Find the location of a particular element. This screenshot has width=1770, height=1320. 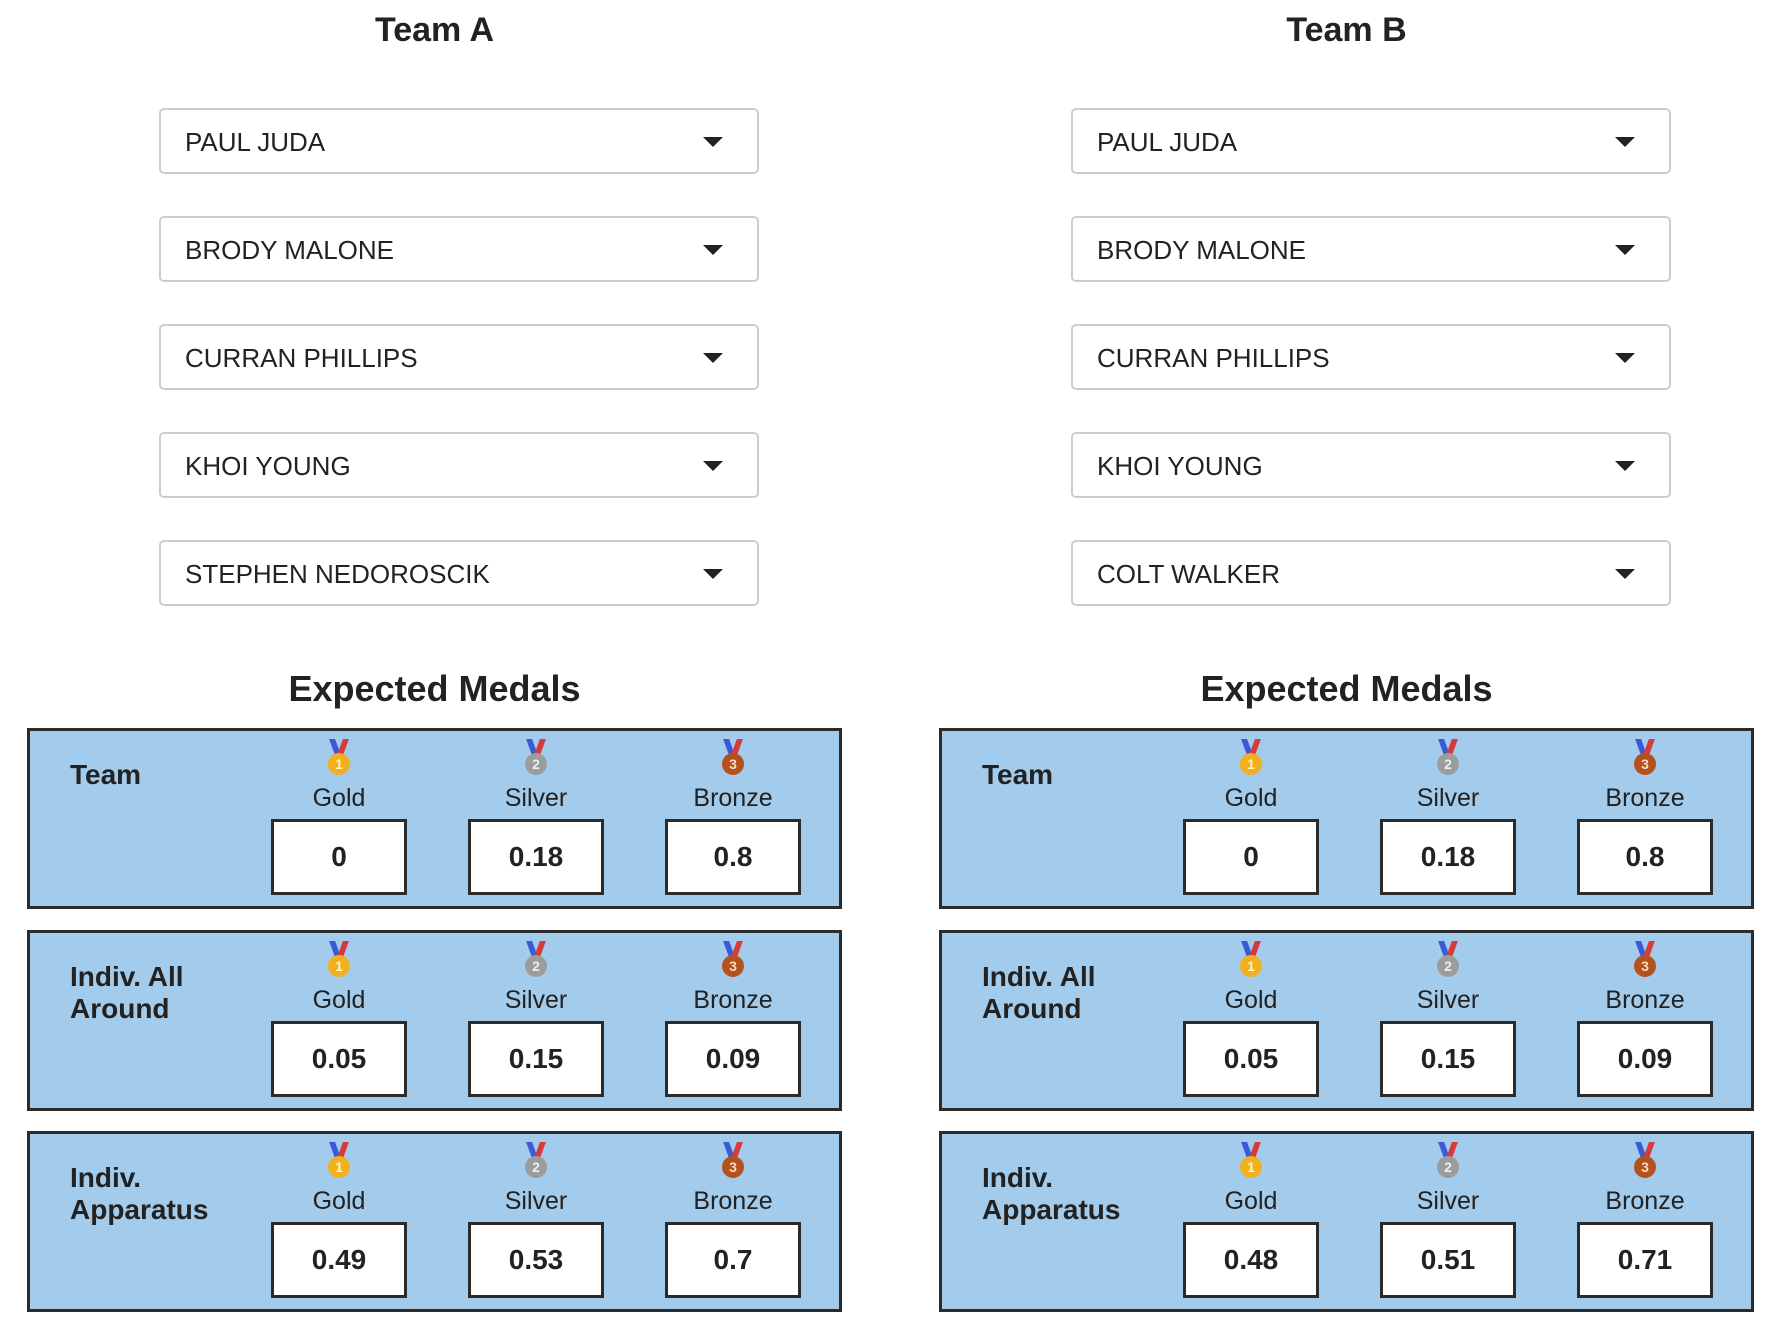

bronze-value: 0.71 is located at coordinates (1645, 1260).